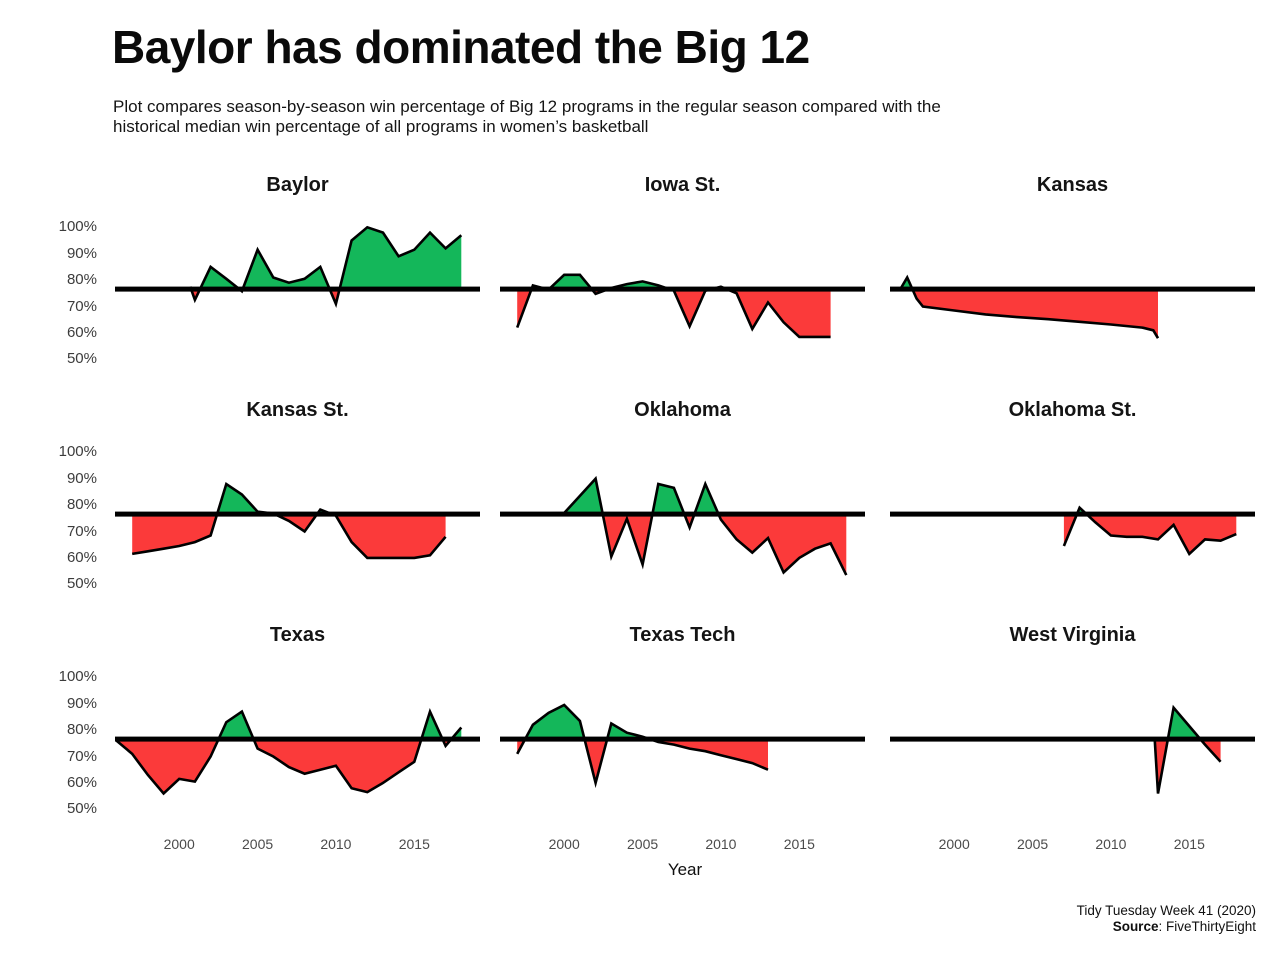 Image resolution: width=1280 pixels, height=960 pixels. I want to click on panel-chart-iowa-st, so click(682, 306).